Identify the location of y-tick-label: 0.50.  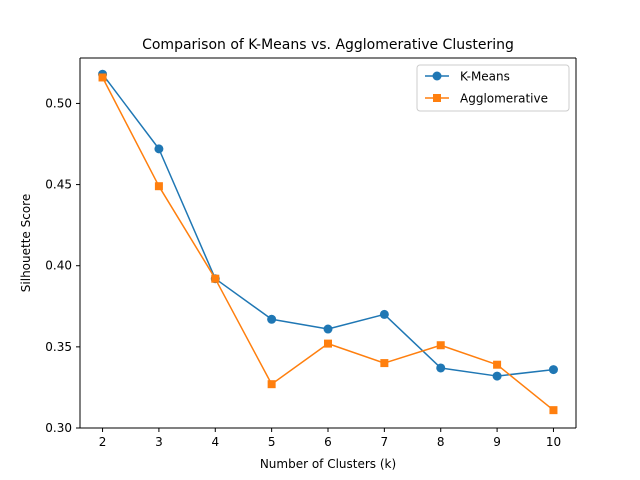
(58, 103).